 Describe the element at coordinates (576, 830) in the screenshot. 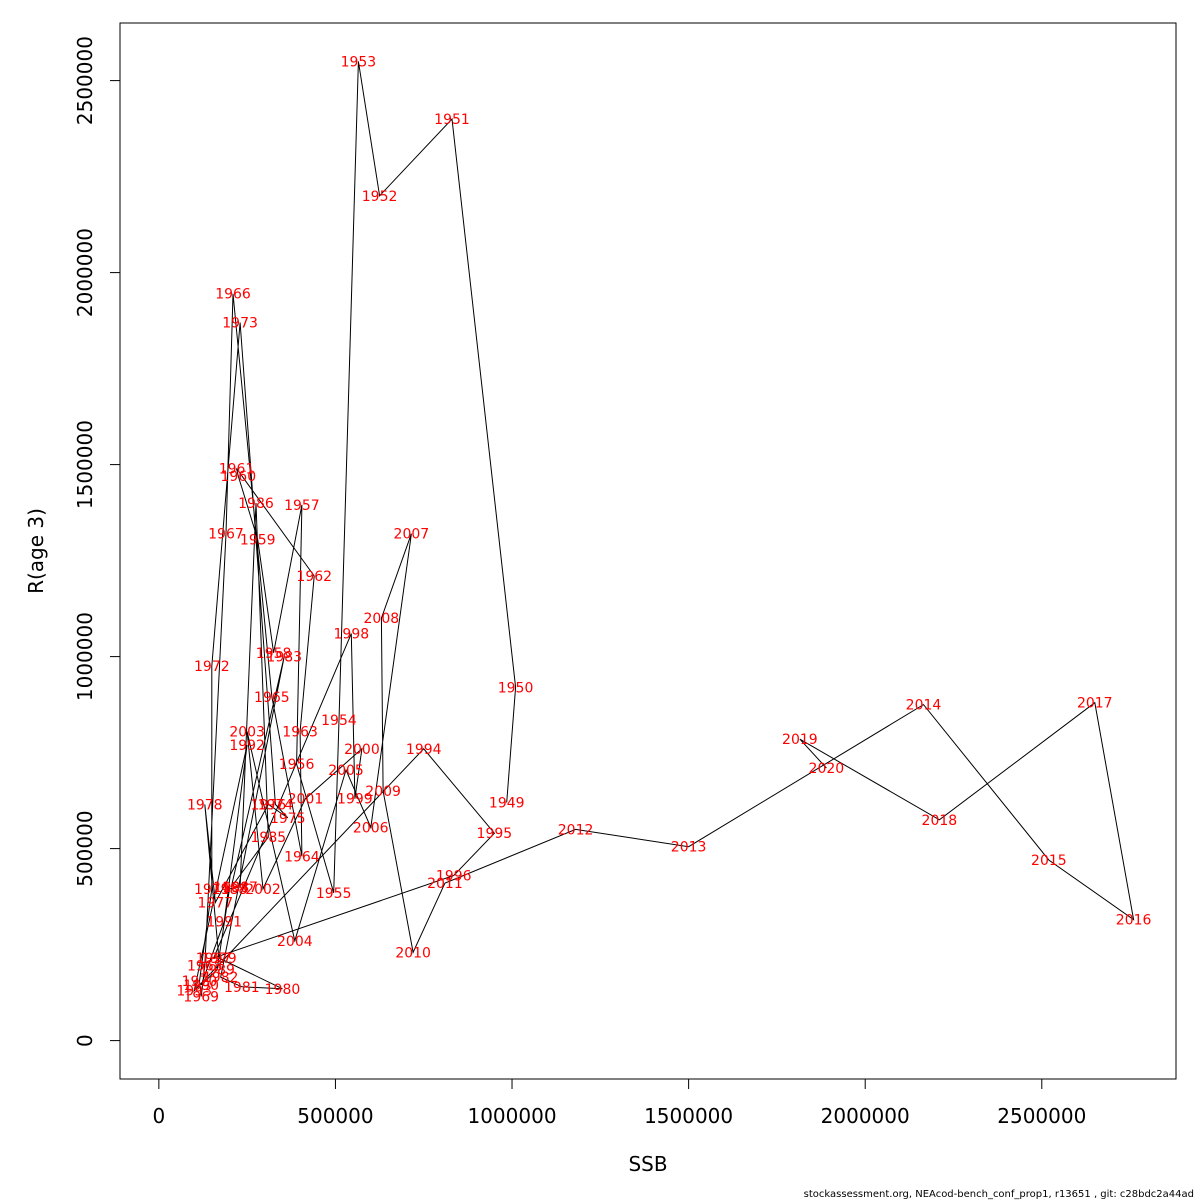

I see `point-label-2012: 2012` at that location.